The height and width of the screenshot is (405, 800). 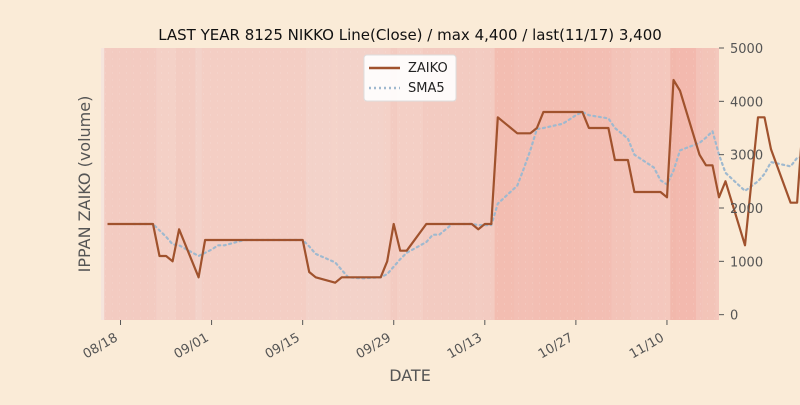 What do you see at coordinates (746, 102) in the screenshot?
I see `y-tick-label: 4000` at bounding box center [746, 102].